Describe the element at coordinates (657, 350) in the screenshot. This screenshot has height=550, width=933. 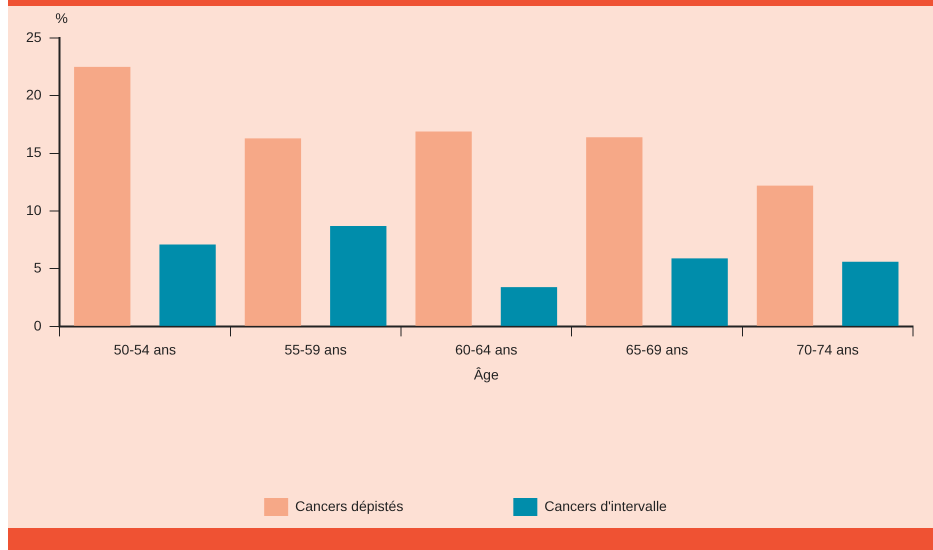
I see `x-tick-label: 65-69 ans` at that location.